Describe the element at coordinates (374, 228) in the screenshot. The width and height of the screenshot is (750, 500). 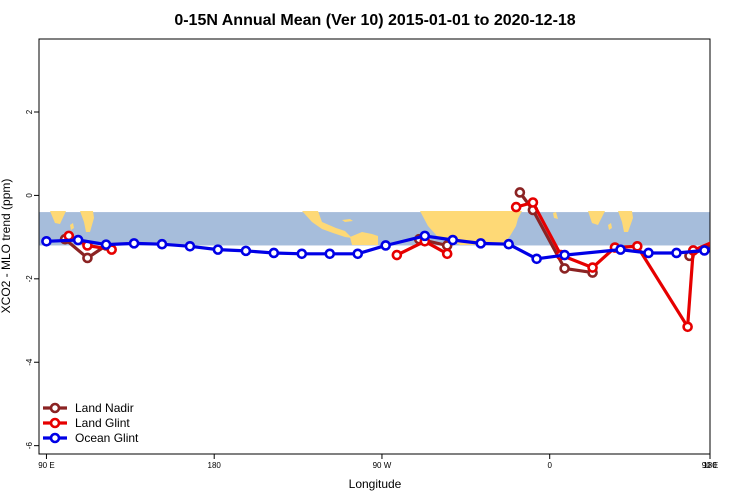
I see `map-band` at that location.